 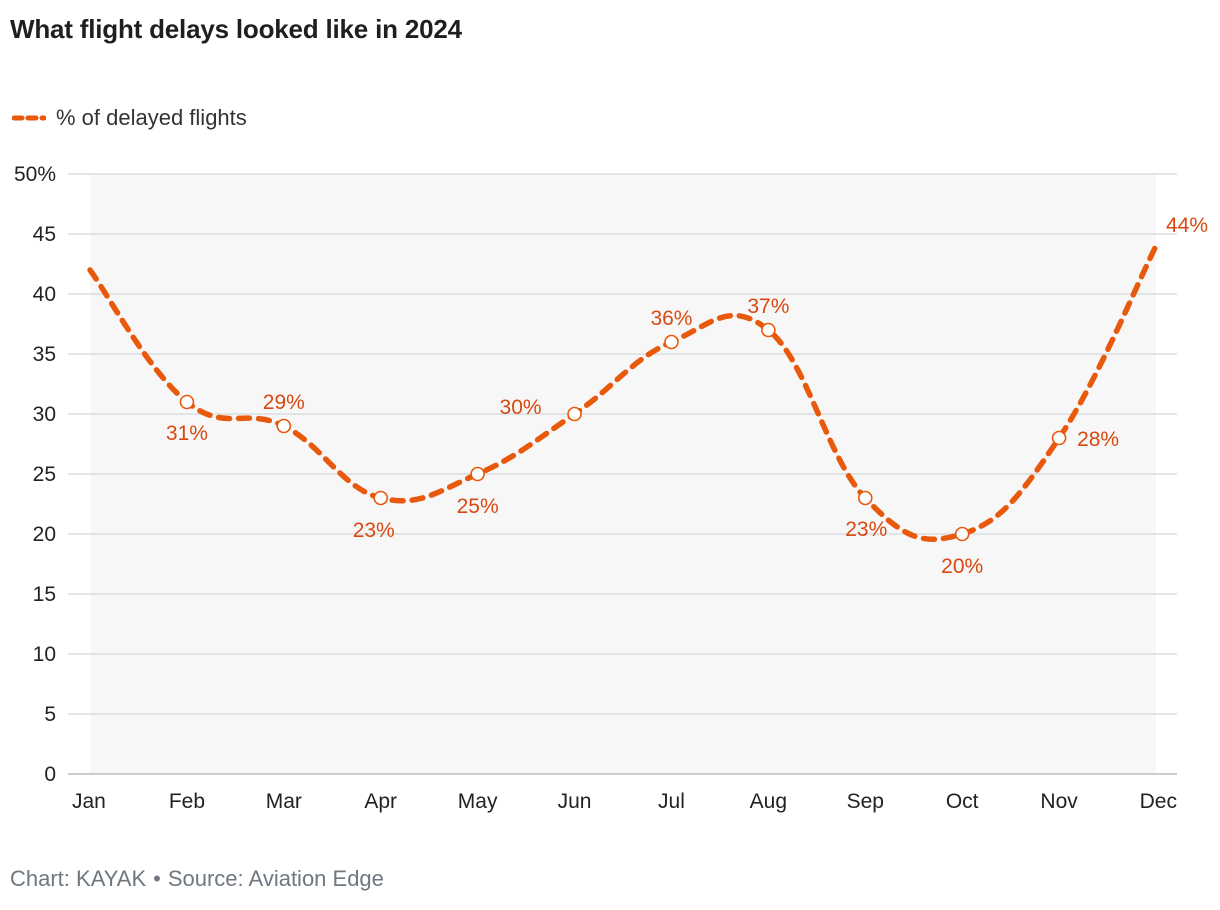 I want to click on data-label: 30%, so click(x=521, y=407).